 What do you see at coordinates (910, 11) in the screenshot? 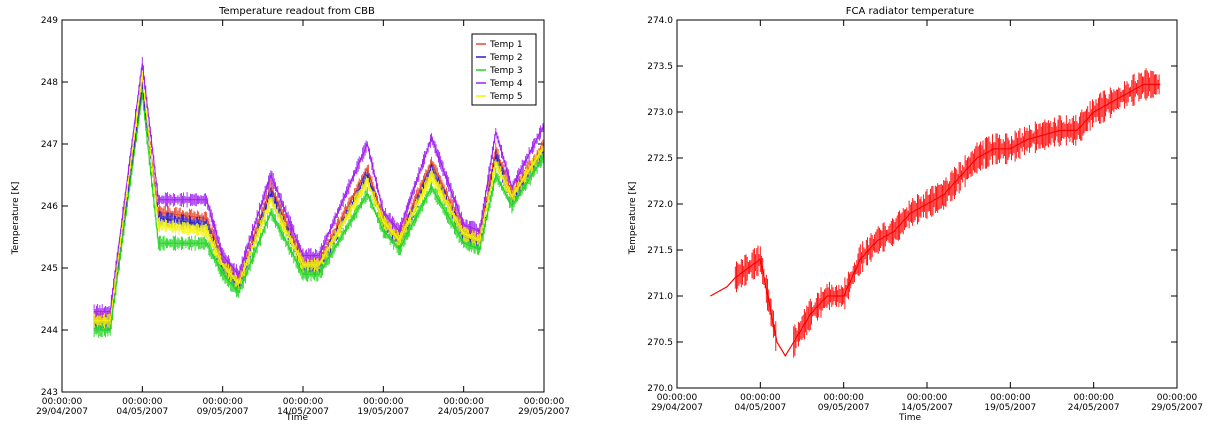
I see `chart-title: FCA radiator temperature` at bounding box center [910, 11].